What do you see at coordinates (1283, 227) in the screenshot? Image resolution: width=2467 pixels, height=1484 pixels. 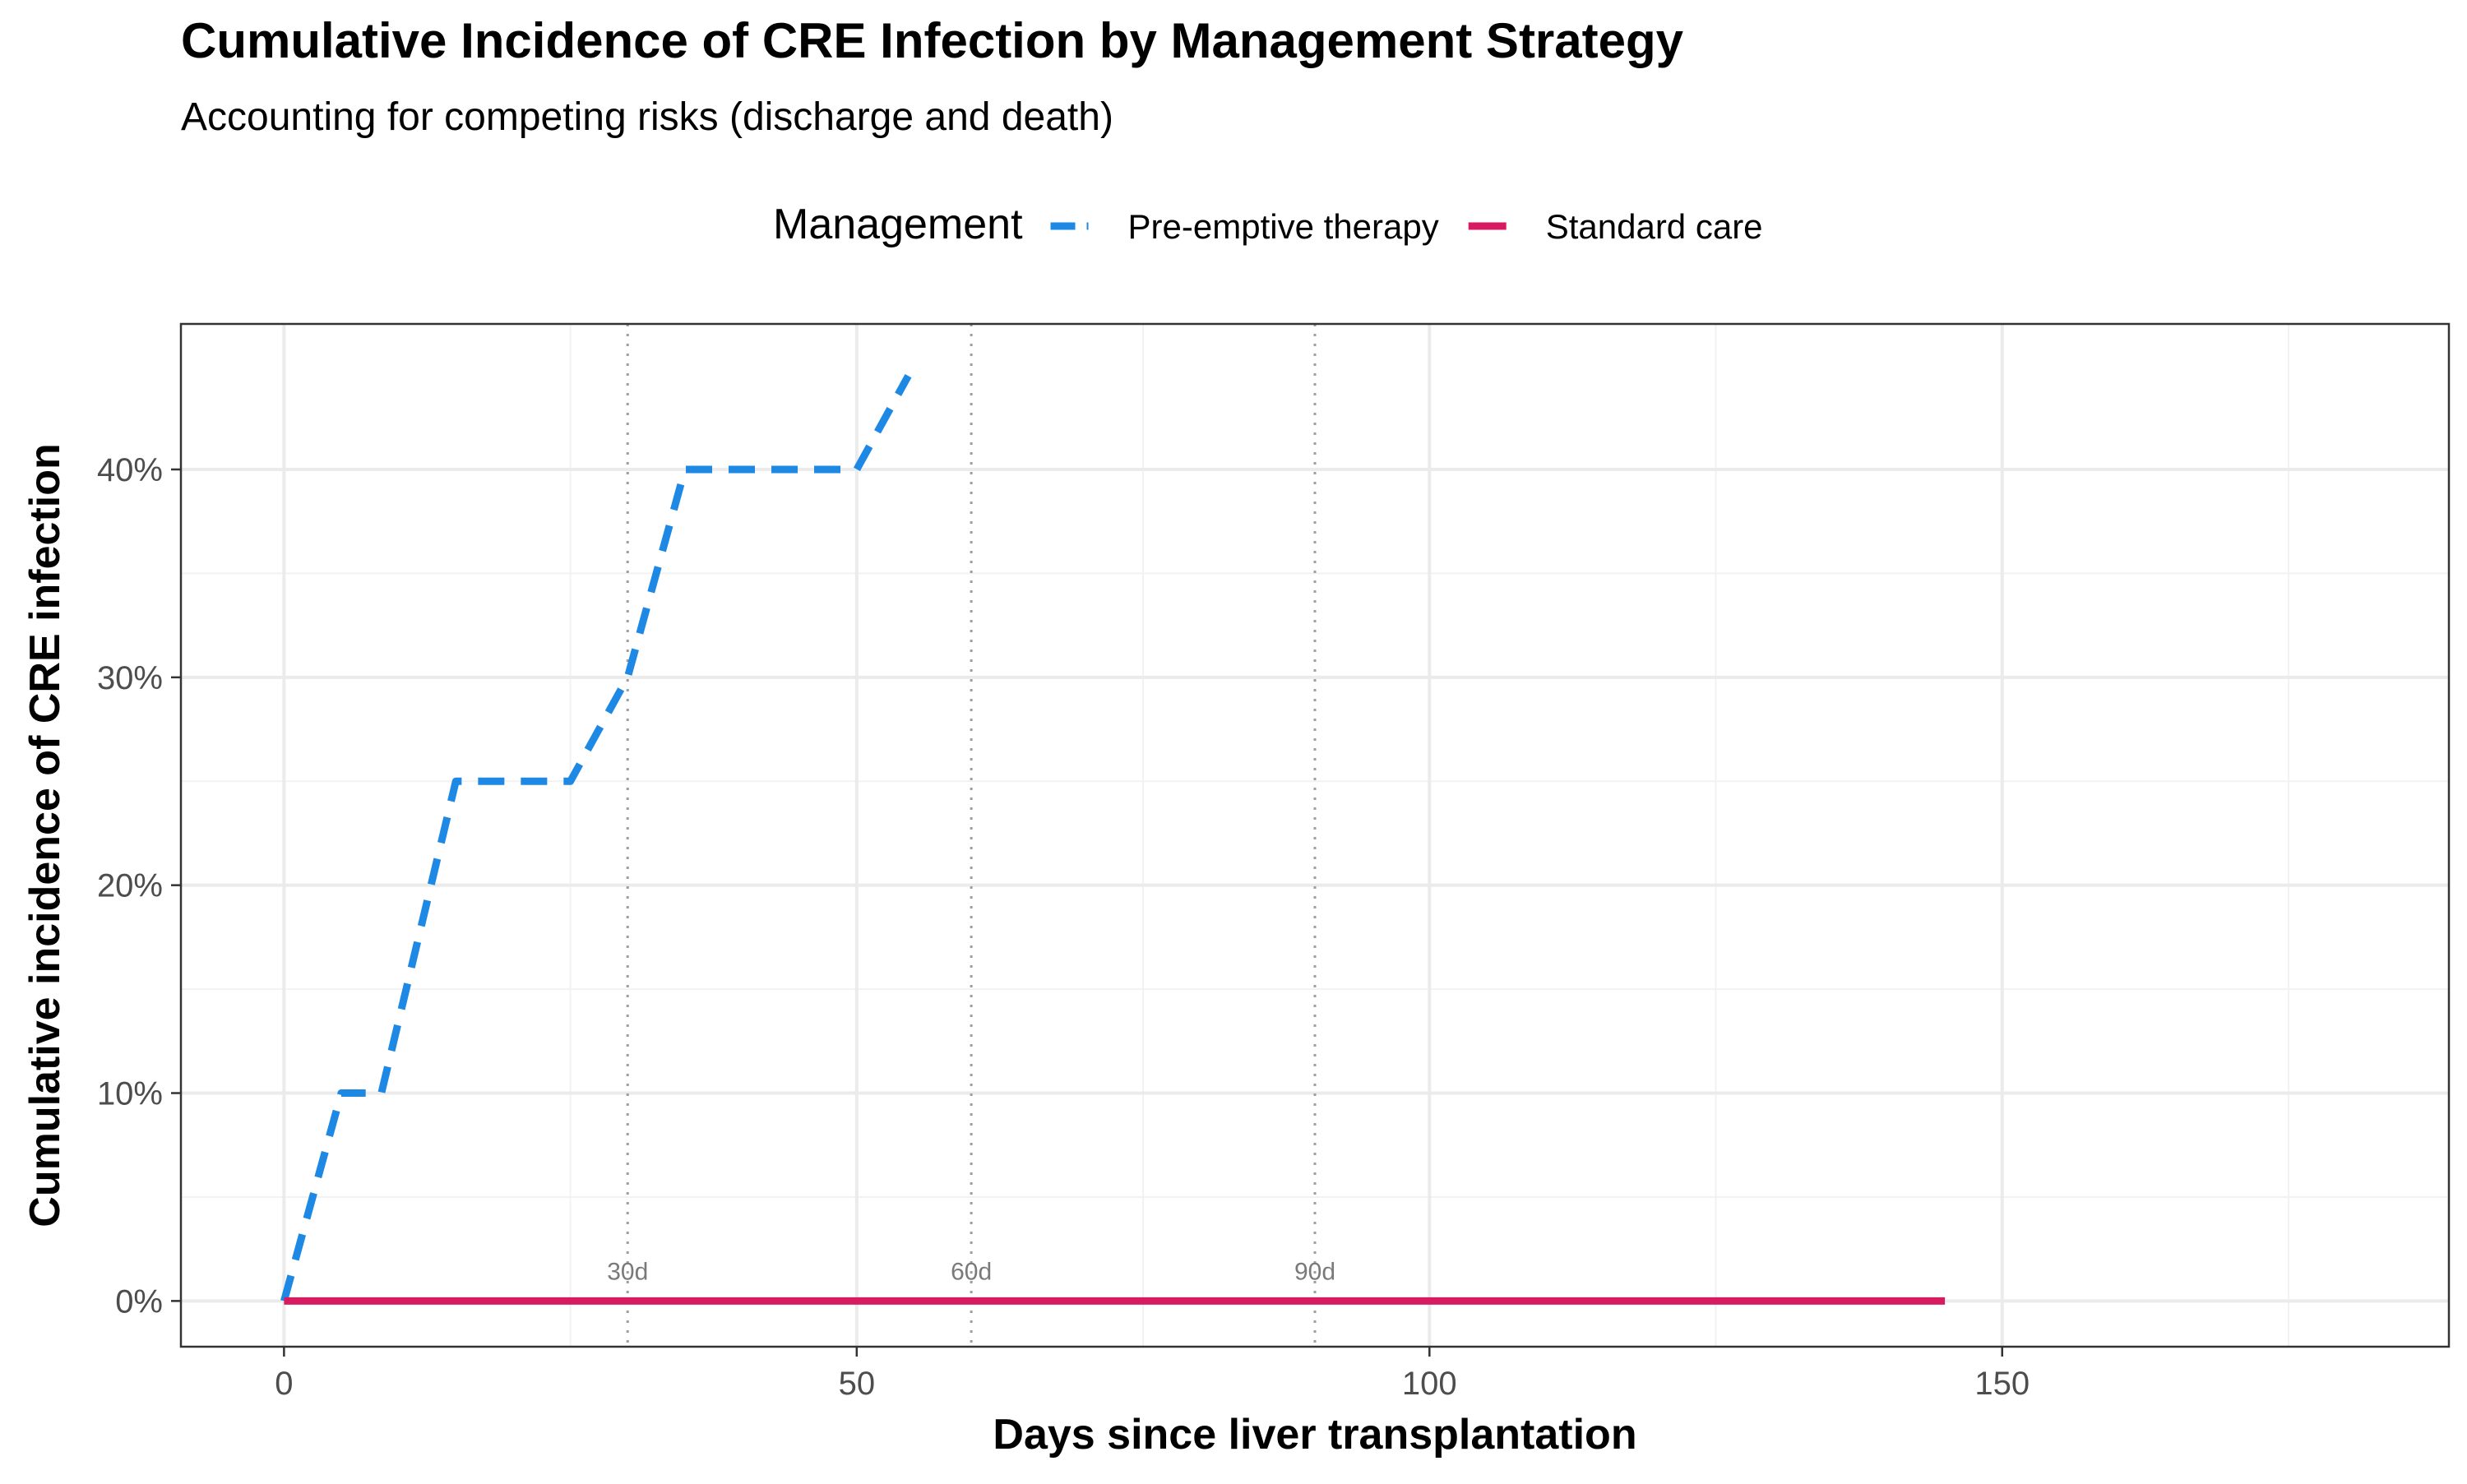 I see `legend-label: Pre-emptive therapy` at bounding box center [1283, 227].